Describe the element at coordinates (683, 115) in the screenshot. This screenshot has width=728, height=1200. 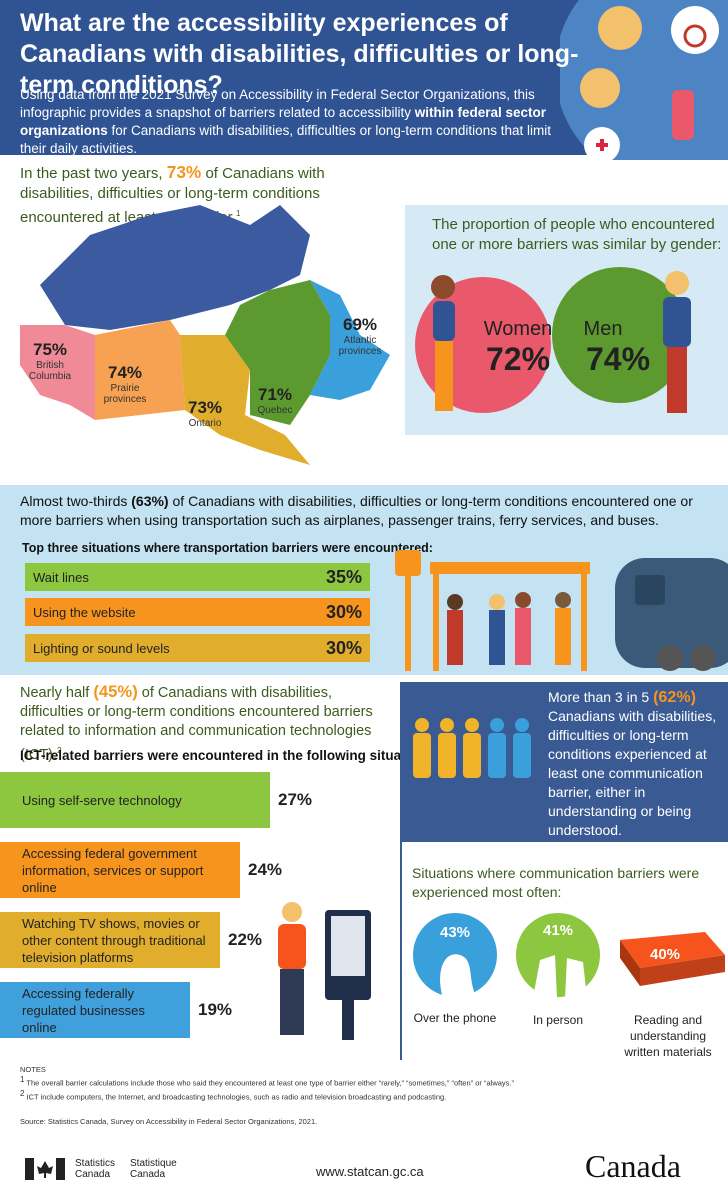
I see `icon-walker` at that location.